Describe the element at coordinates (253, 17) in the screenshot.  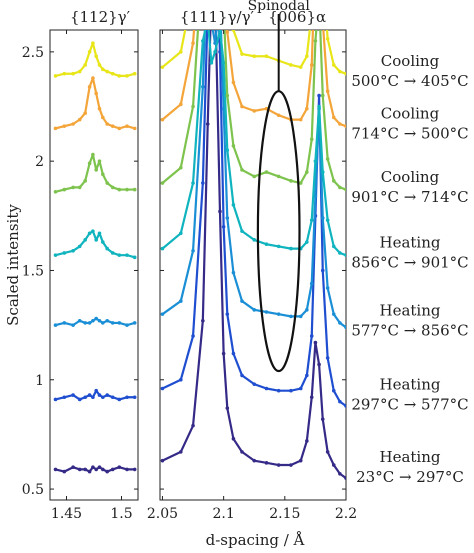
I see `right-panel-title: {111}γ/γ′ {006}α` at that location.